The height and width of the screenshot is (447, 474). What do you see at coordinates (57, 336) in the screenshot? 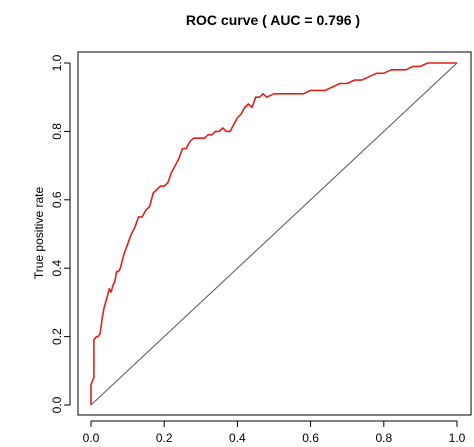
I see `y-tick-label-1: 0.2` at bounding box center [57, 336].